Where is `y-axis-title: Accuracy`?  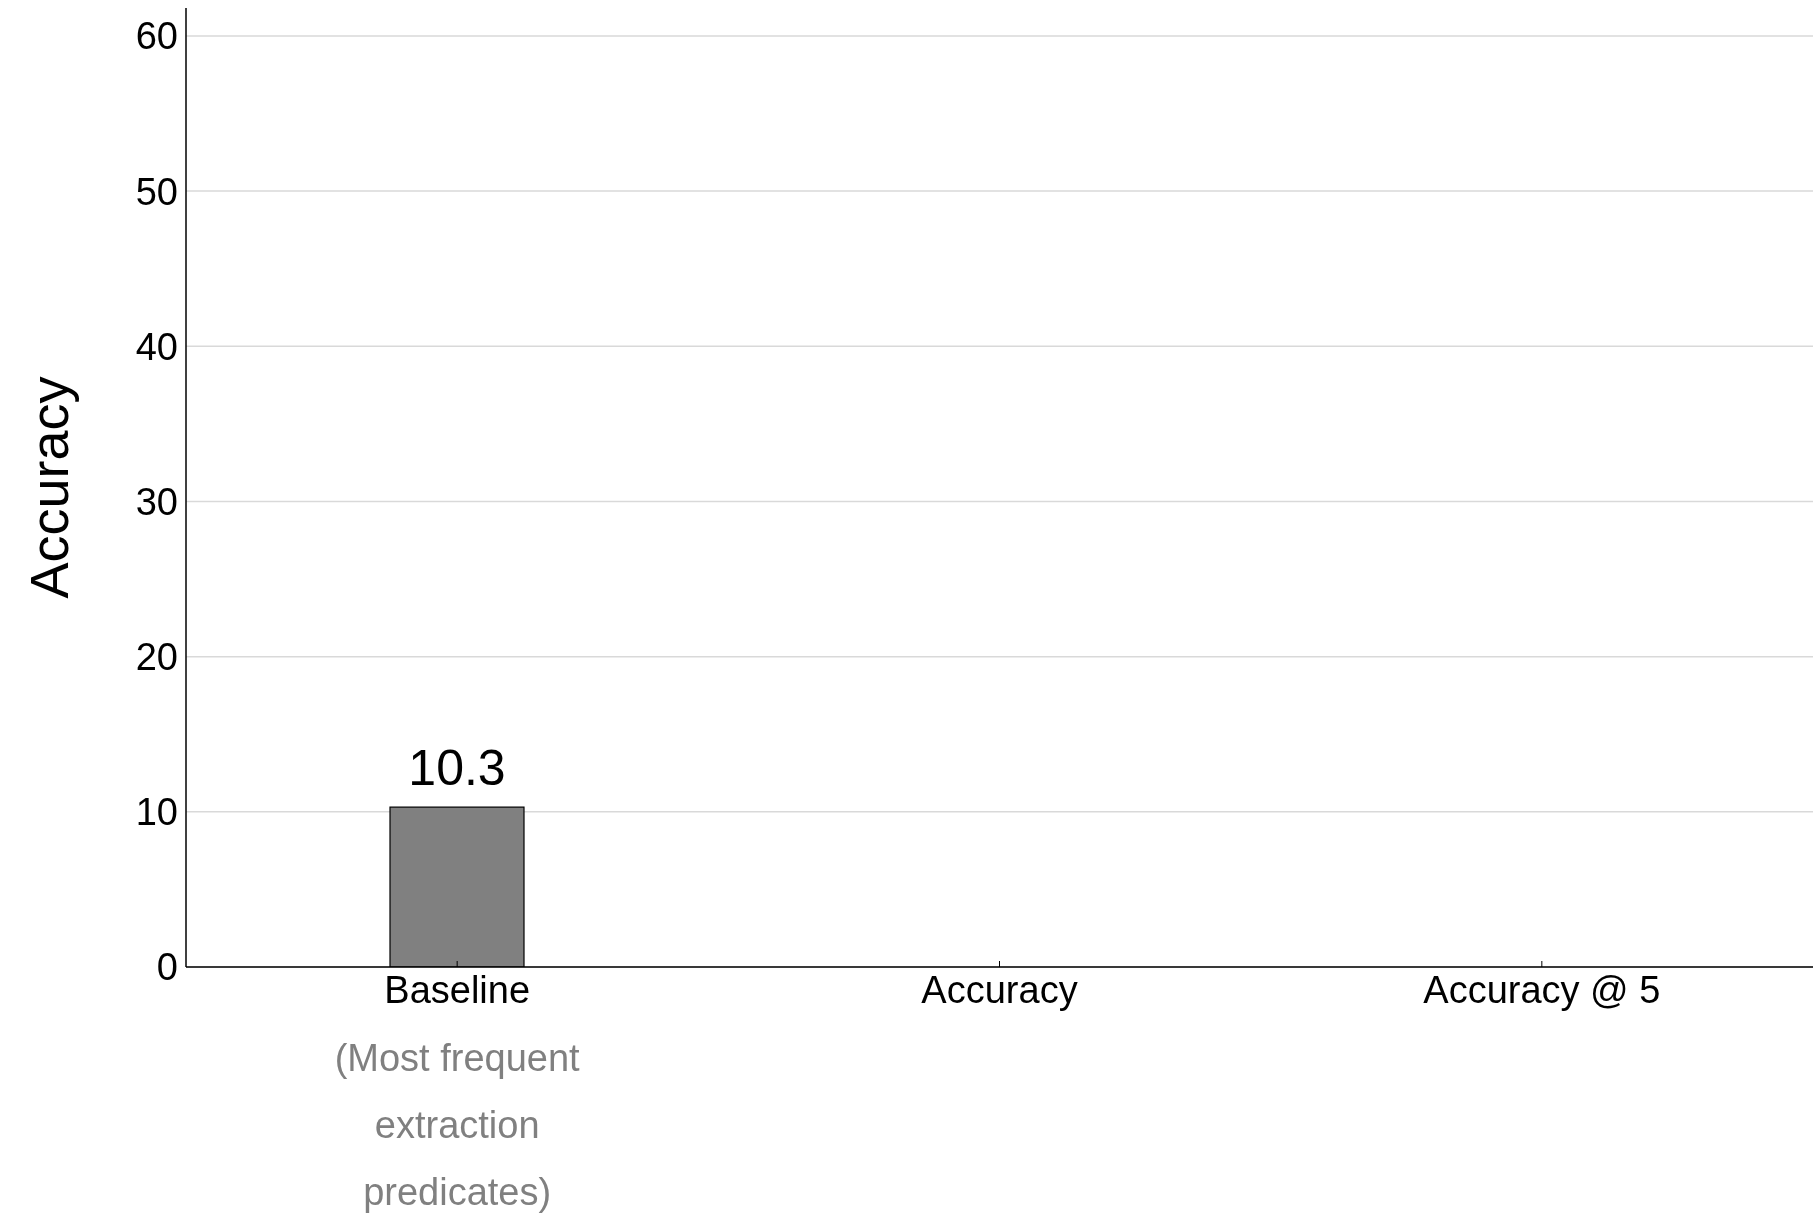
y-axis-title: Accuracy is located at coordinates (49, 487).